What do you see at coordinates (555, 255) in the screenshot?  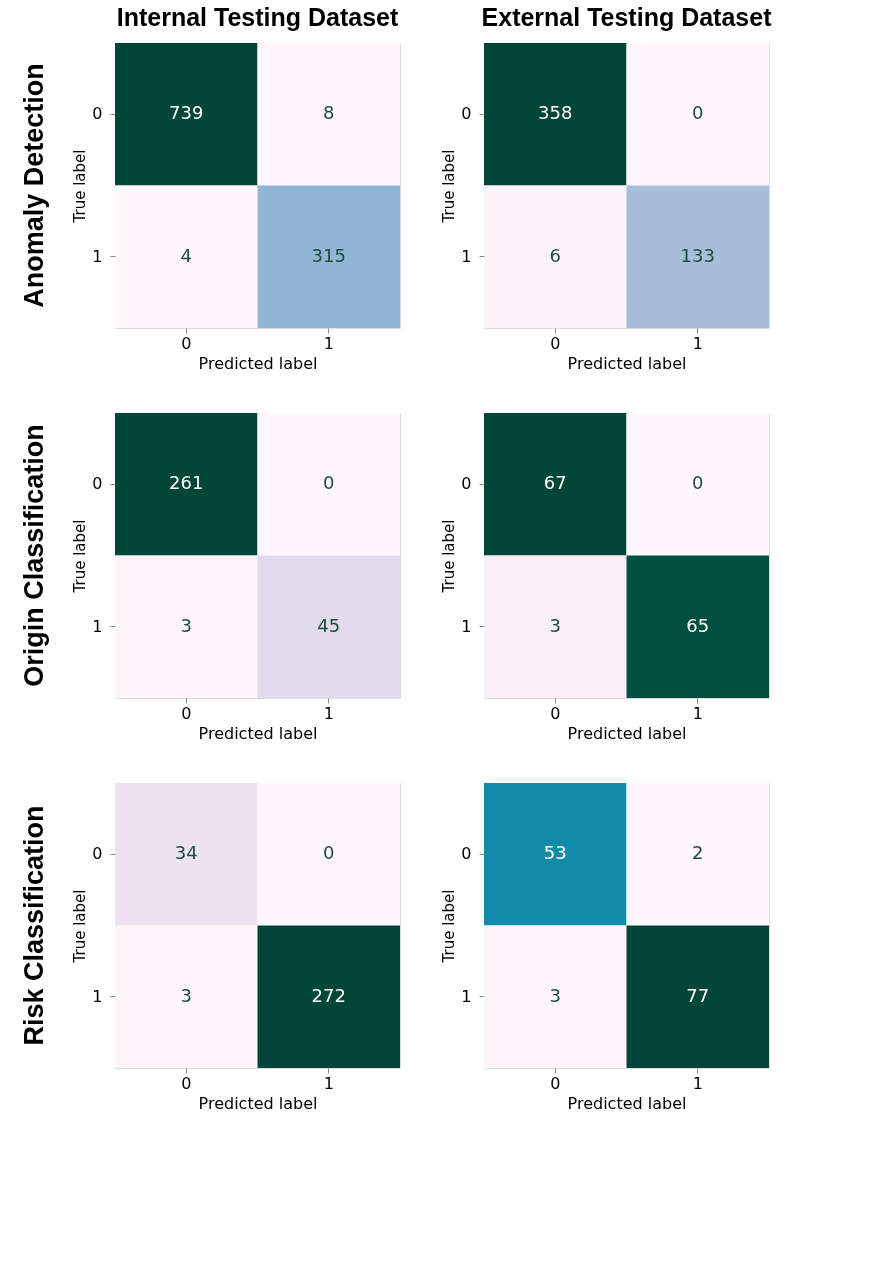 I see `data-label: 6` at bounding box center [555, 255].